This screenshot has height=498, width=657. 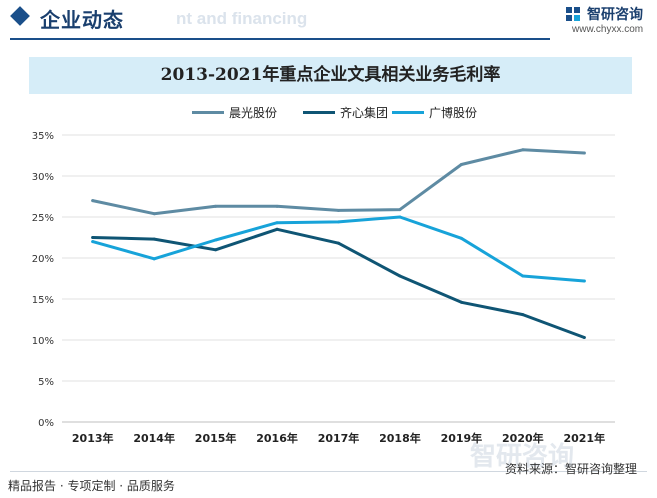 I want to click on legend-item-chenguang: 晨光股份, so click(x=234, y=112).